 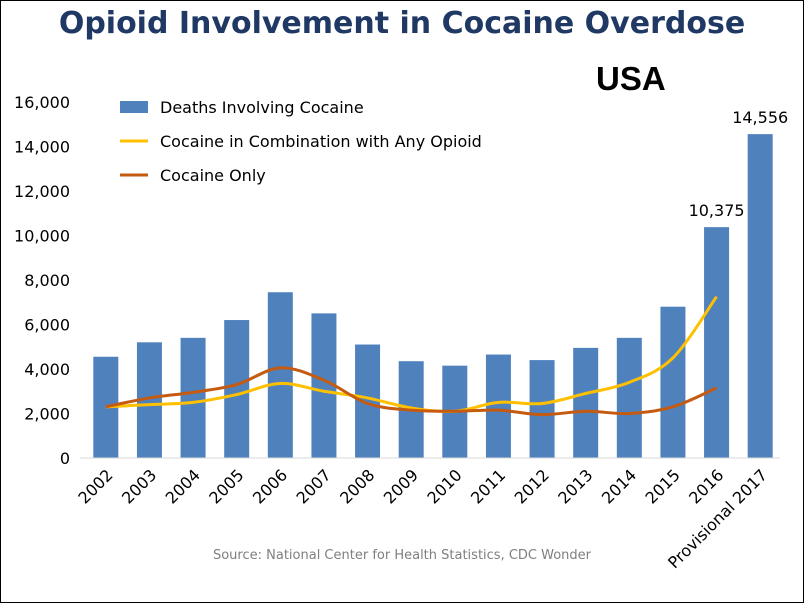 I want to click on legend-label-combo: Cocaine in Combination with Any Opioid, so click(x=321, y=141).